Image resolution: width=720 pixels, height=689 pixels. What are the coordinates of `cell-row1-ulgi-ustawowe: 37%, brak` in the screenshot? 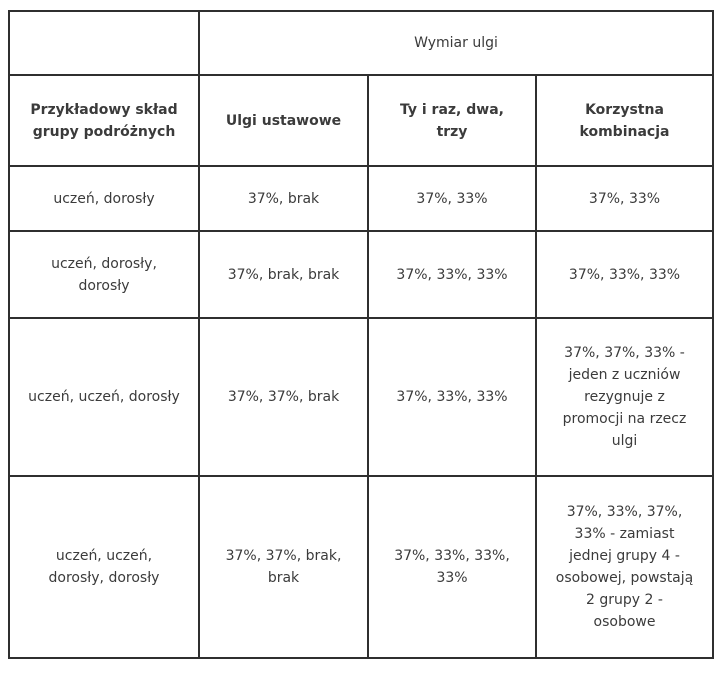 It's located at (283, 198).